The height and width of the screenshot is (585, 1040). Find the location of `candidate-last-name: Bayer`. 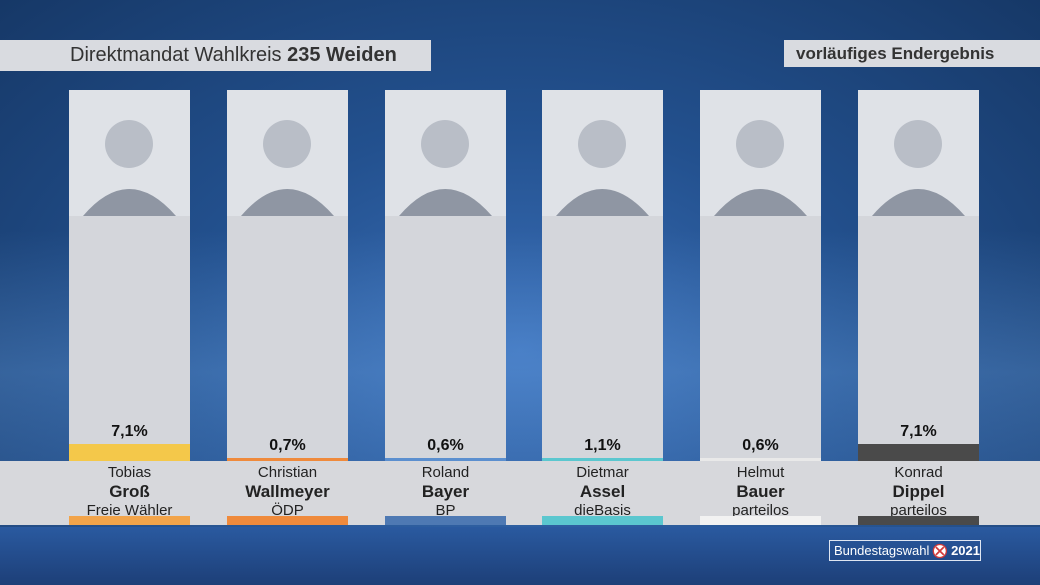

candidate-last-name: Bayer is located at coordinates (445, 491).